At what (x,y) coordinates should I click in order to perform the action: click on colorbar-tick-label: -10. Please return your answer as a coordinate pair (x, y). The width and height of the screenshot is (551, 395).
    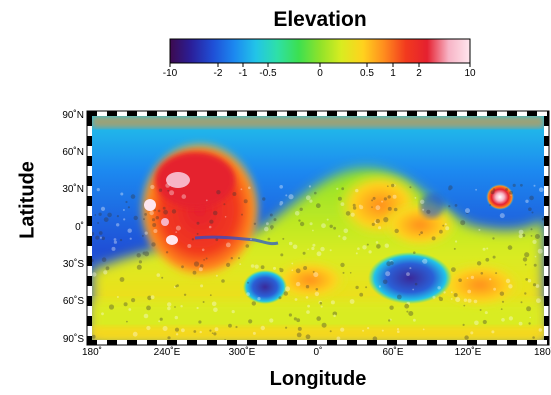
    Looking at the image, I should click on (170, 73).